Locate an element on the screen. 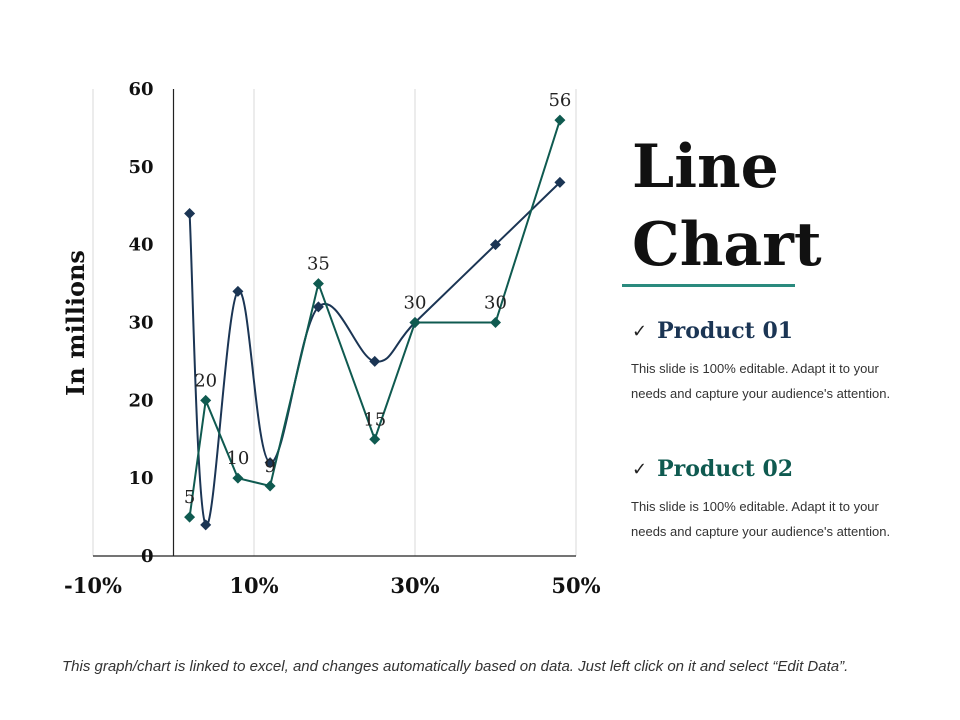 Image resolution: width=960 pixels, height=720 pixels. x-tick-label: 30% is located at coordinates (414, 585).